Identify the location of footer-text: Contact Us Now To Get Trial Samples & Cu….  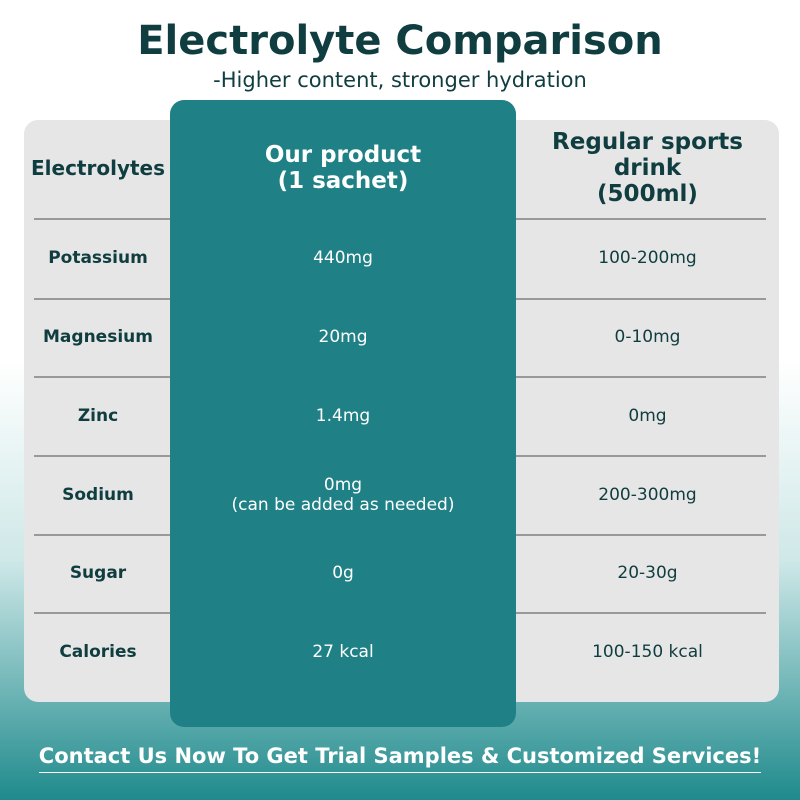
(400, 758).